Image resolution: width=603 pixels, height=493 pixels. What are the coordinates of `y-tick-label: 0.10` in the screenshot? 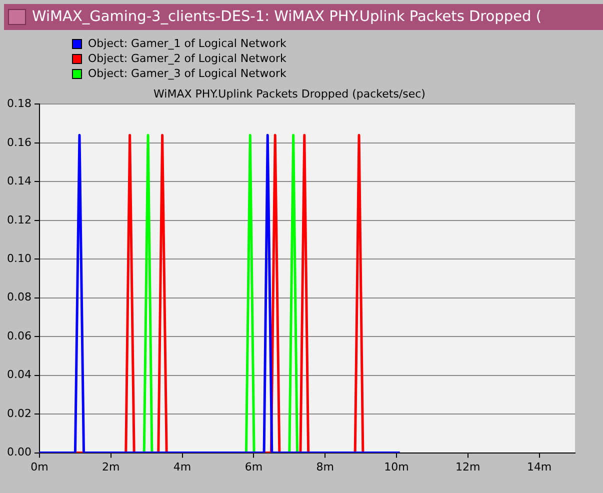 It's located at (19, 258).